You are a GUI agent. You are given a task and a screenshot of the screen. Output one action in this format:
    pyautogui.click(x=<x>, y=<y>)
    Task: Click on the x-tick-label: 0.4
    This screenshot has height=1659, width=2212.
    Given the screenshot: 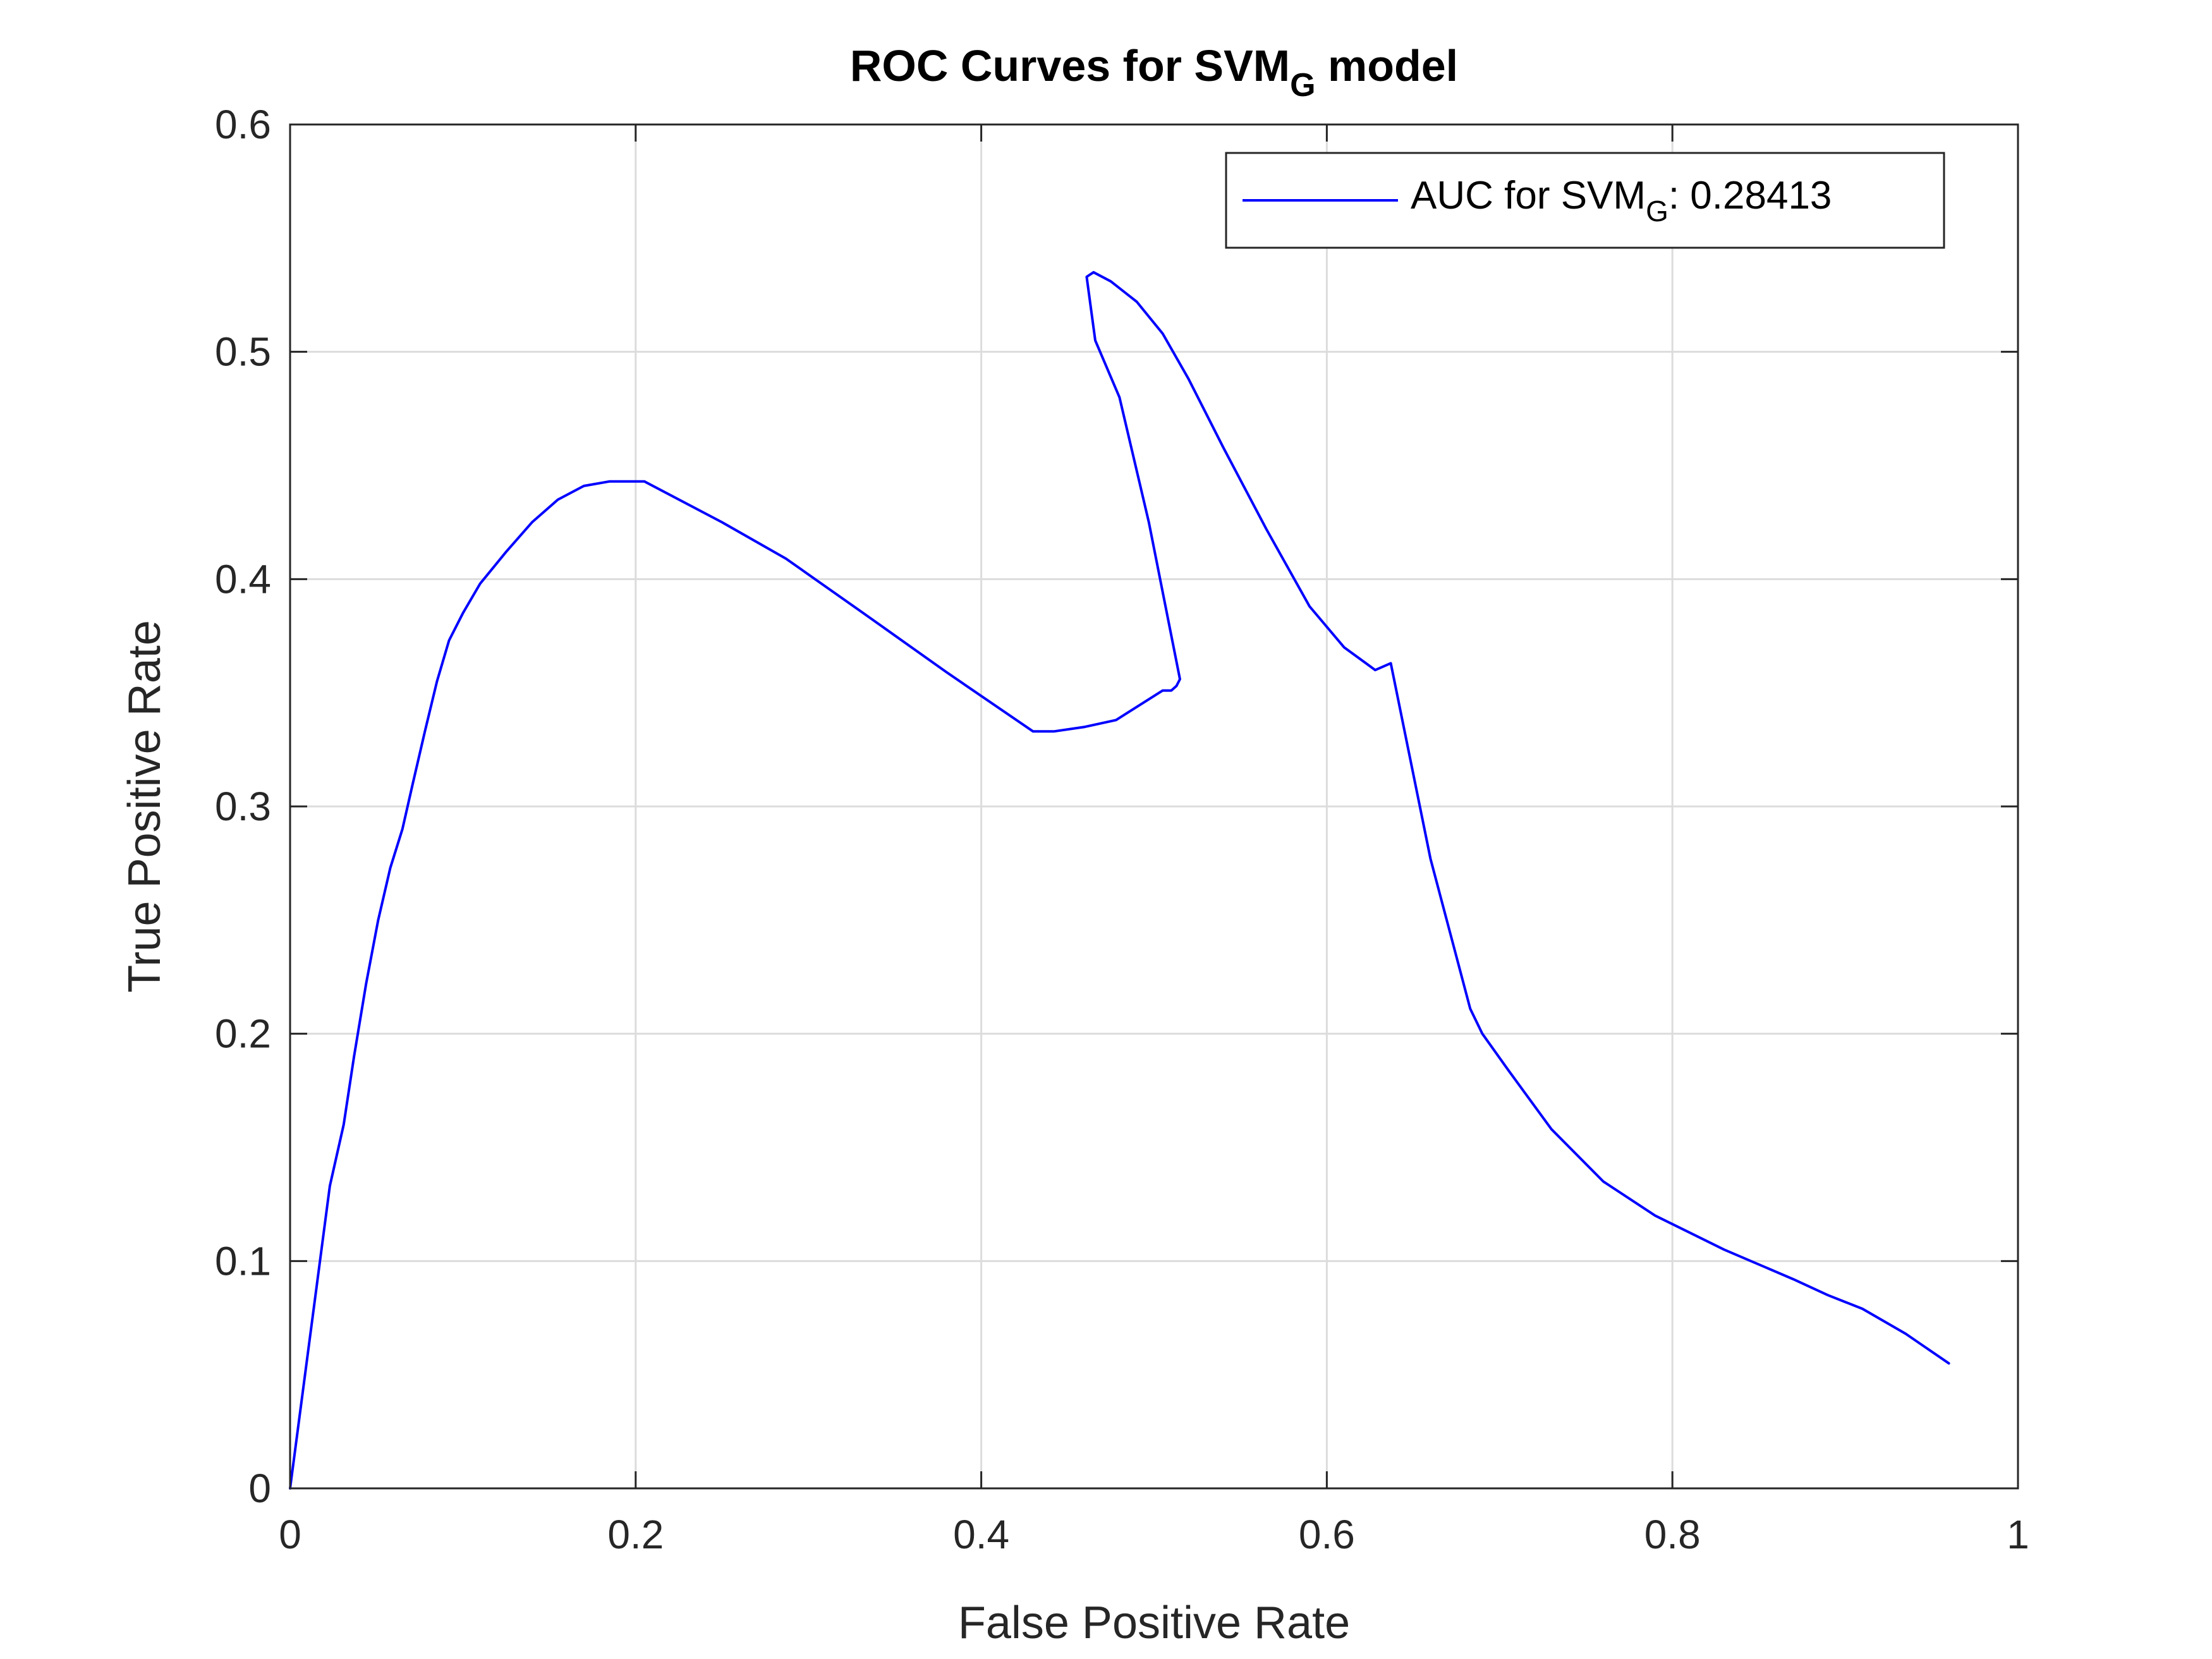 What is the action you would take?
    pyautogui.click(x=981, y=1534)
    